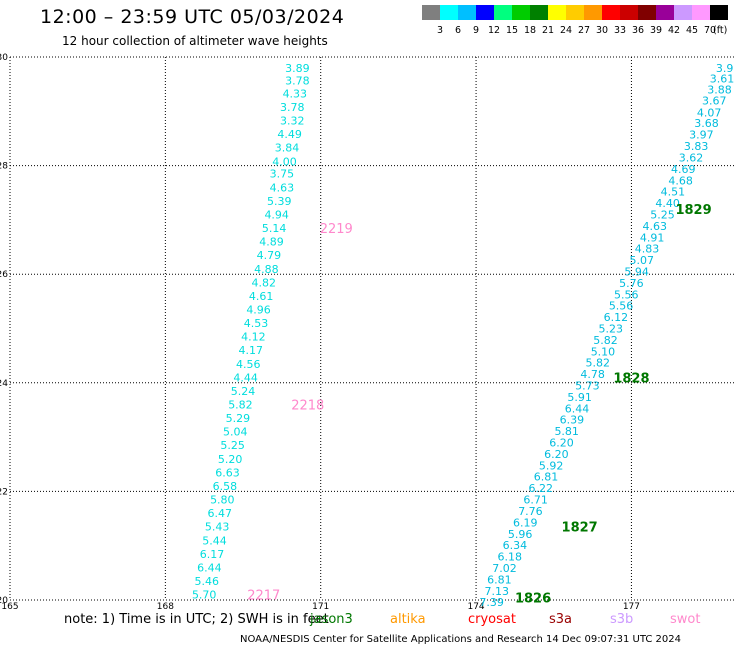 The width and height of the screenshot is (740, 650). What do you see at coordinates (616, 317) in the screenshot?
I see `wave-height-point: 6.12` at bounding box center [616, 317].